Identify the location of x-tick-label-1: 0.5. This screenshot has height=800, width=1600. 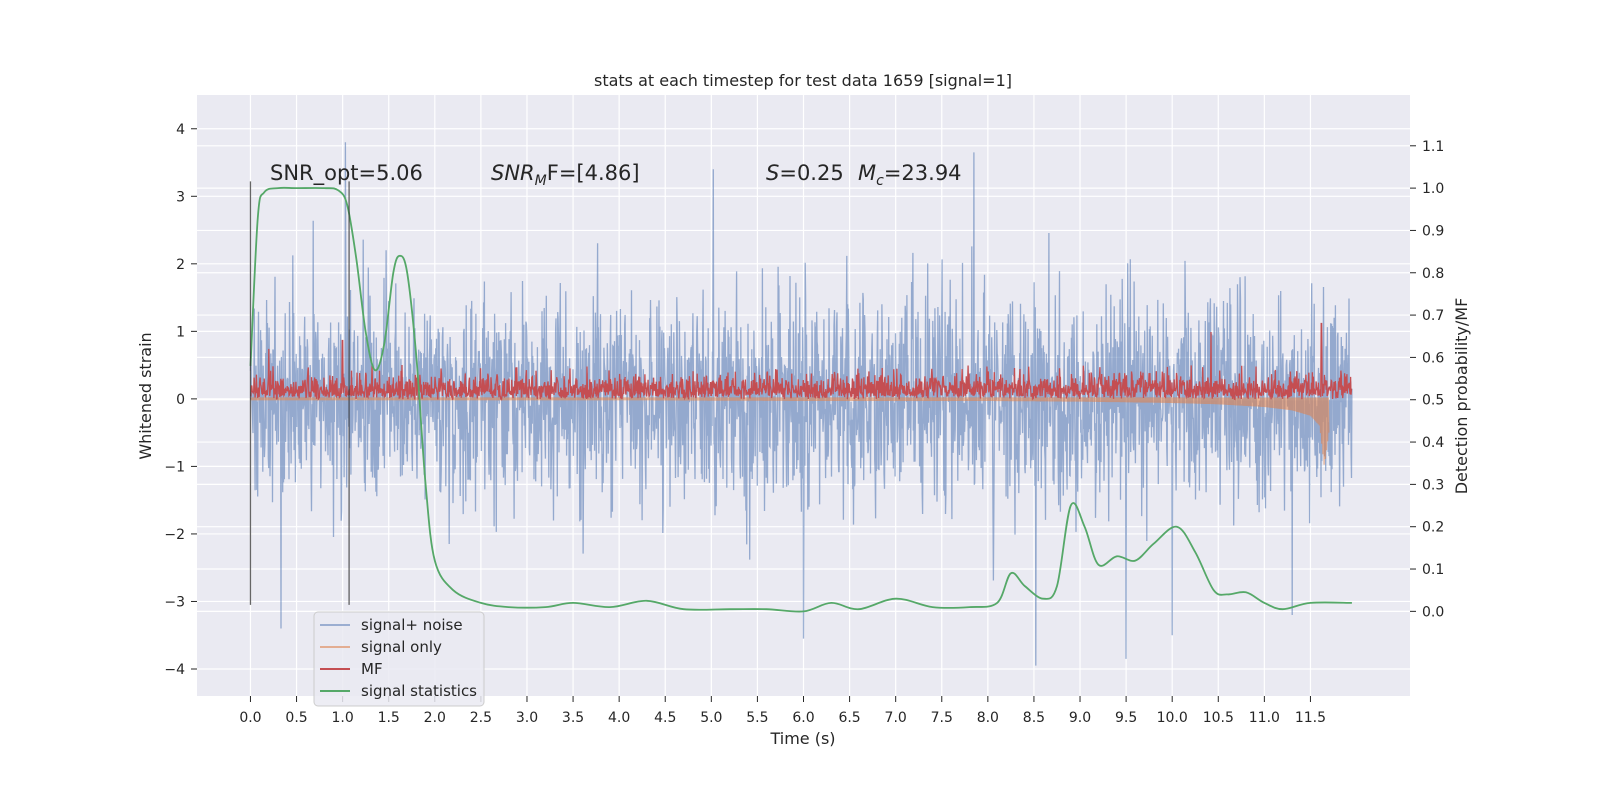
(296, 718).